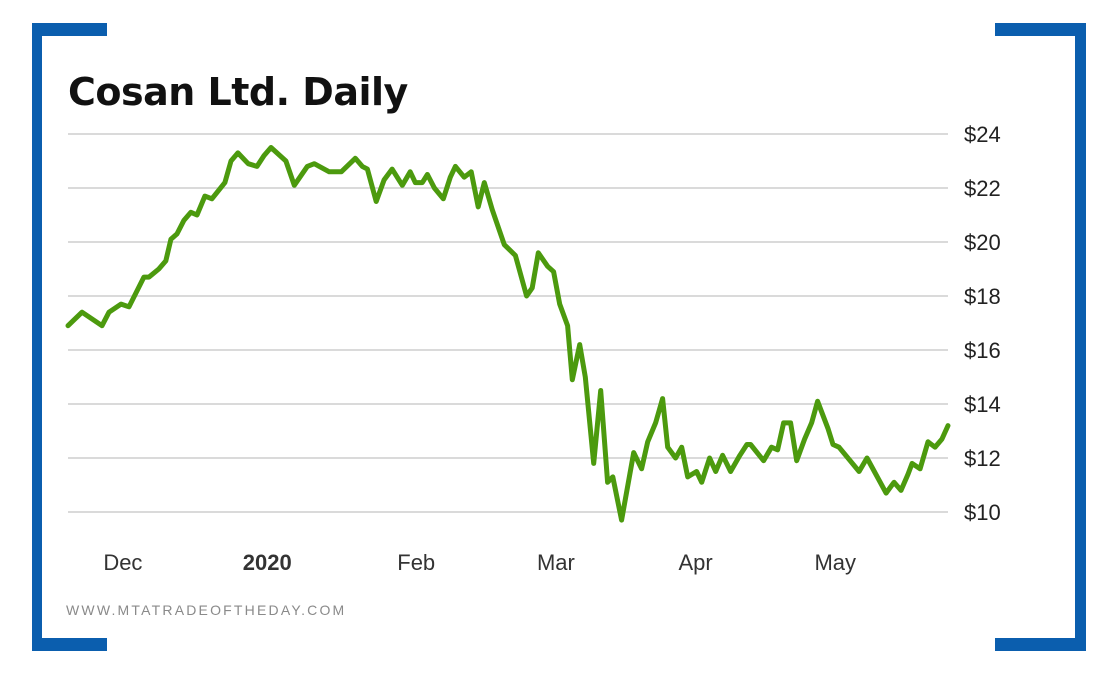  What do you see at coordinates (206, 610) in the screenshot?
I see `watermark: WWW.MTATRADEOFTHEDAY.COM` at bounding box center [206, 610].